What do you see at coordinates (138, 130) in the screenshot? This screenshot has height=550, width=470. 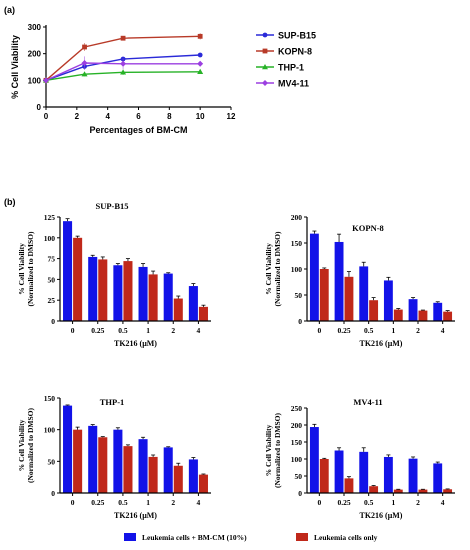 I see `x-axis-label: Percentages of BM-CM` at bounding box center [138, 130].